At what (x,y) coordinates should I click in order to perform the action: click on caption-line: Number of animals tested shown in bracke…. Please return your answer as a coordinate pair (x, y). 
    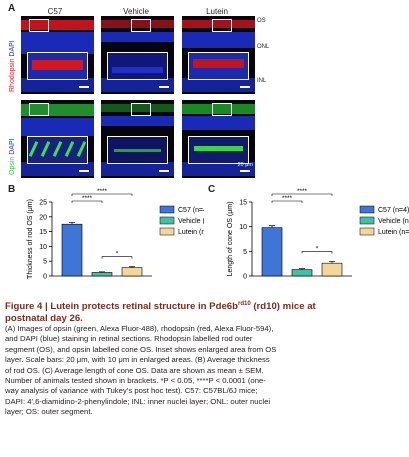
    Looking at the image, I should click on (135, 381).